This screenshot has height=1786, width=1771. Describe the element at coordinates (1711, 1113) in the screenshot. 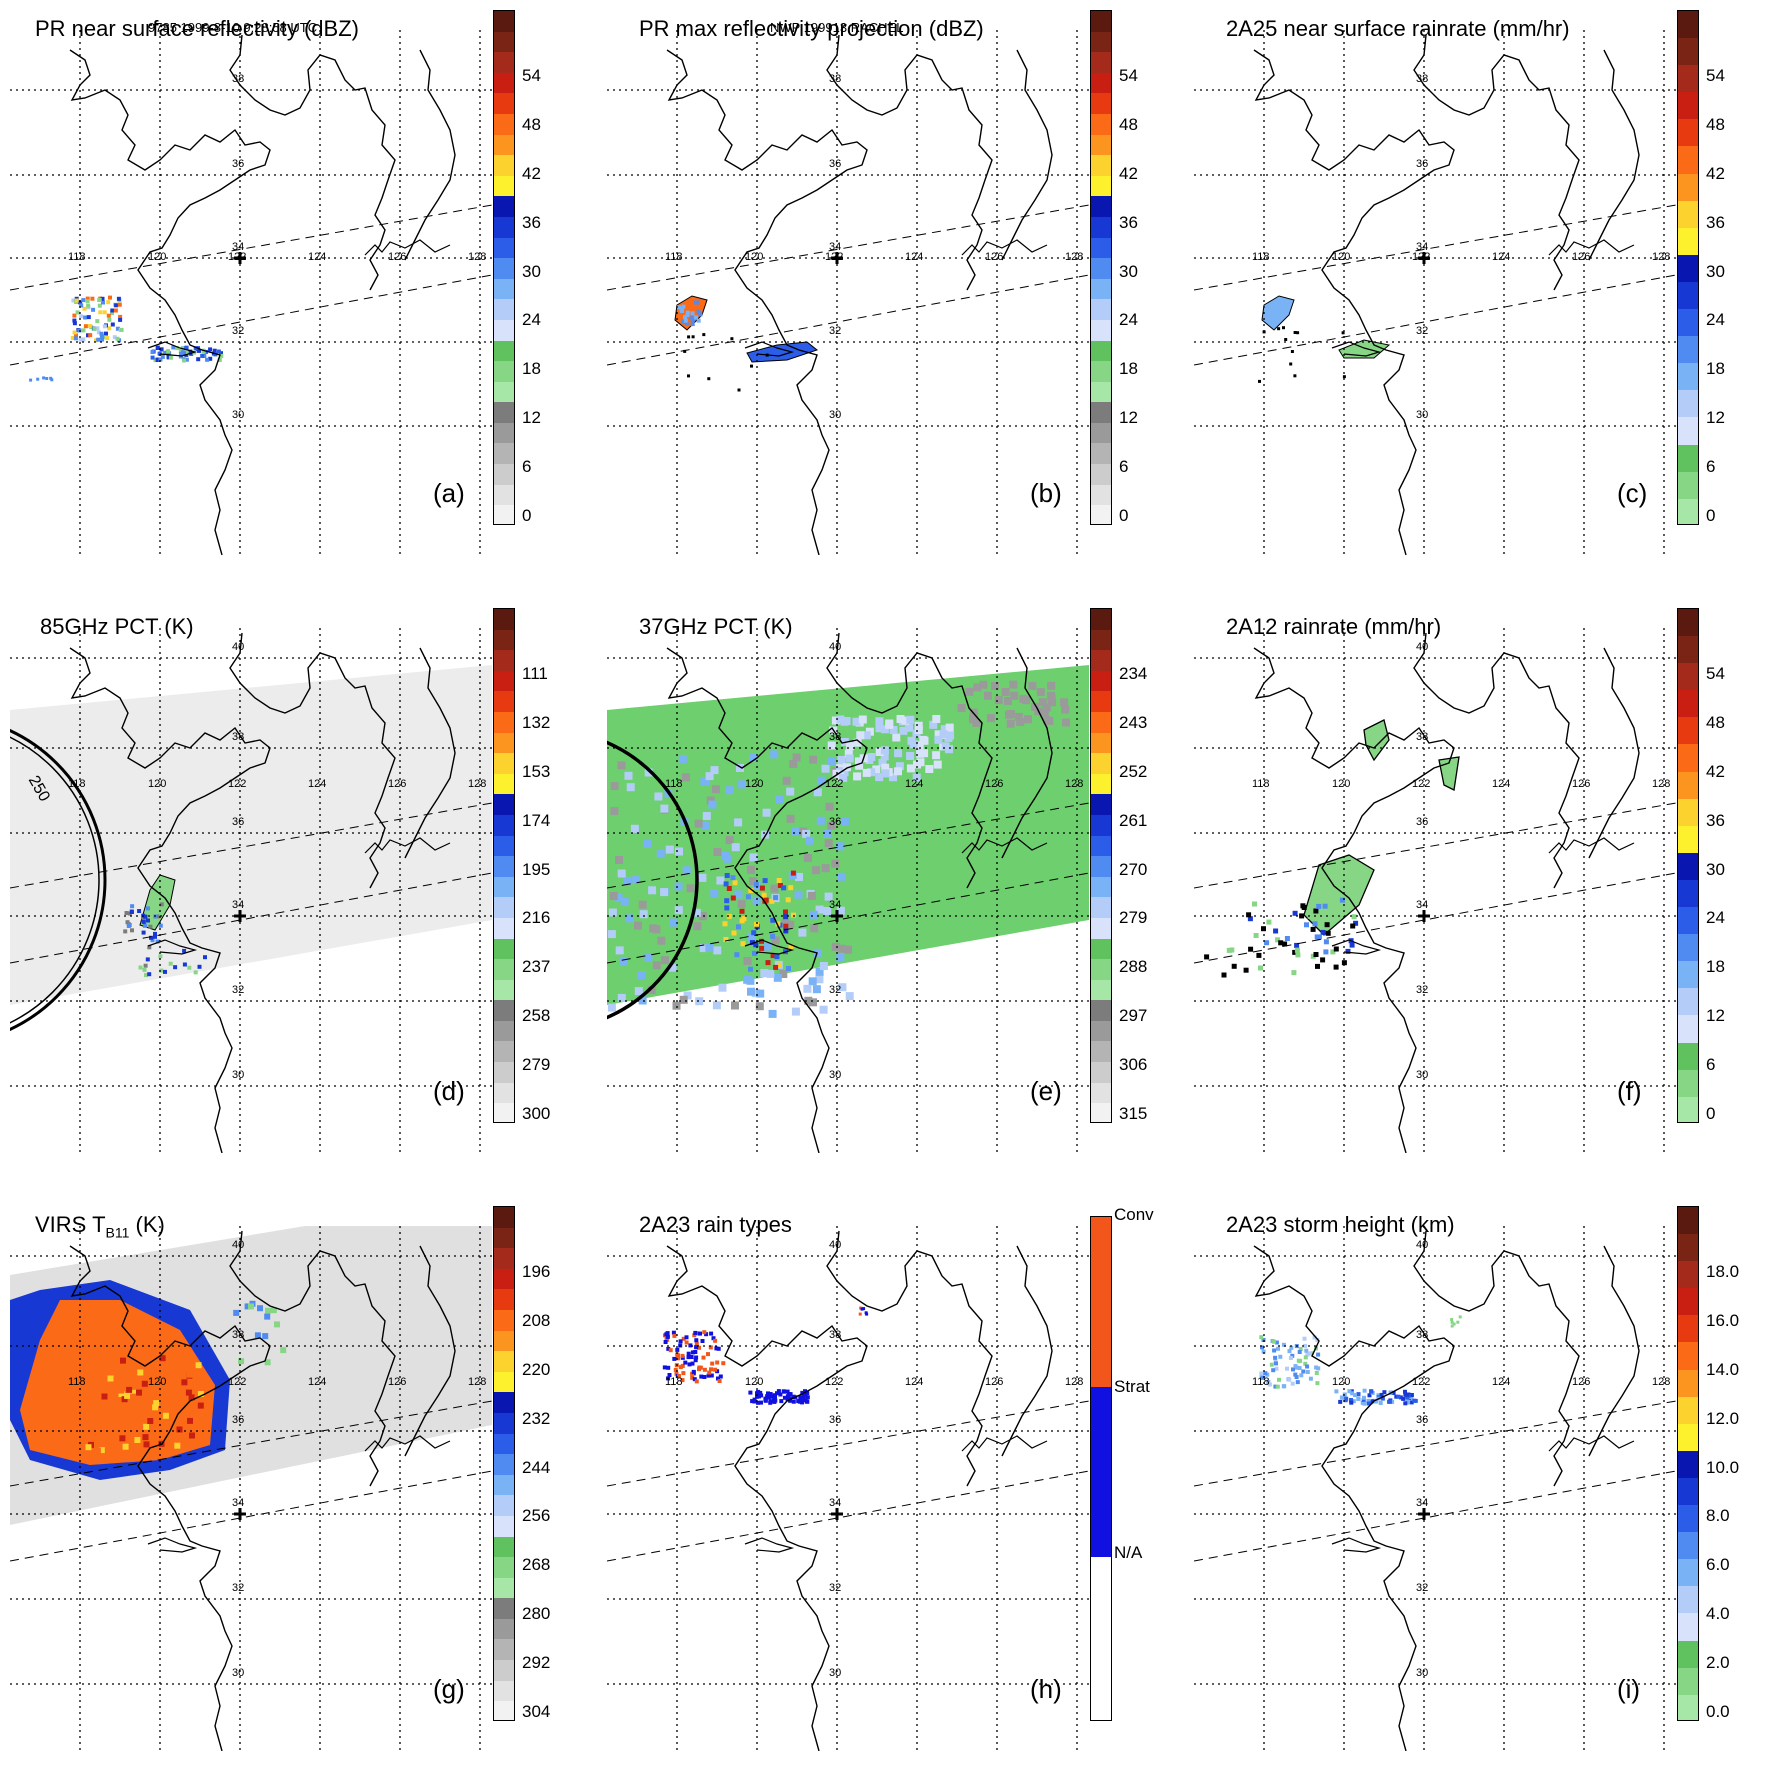

I see `colorbar-tick: 0` at that location.